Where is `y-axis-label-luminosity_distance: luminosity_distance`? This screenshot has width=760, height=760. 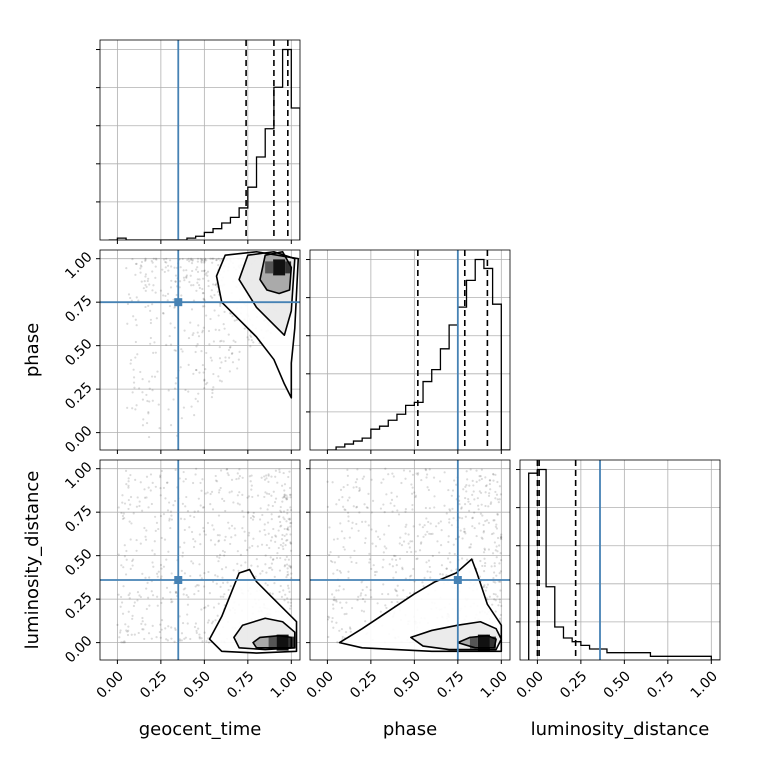 y-axis-label-luminosity_distance: luminosity_distance is located at coordinates (32, 560).